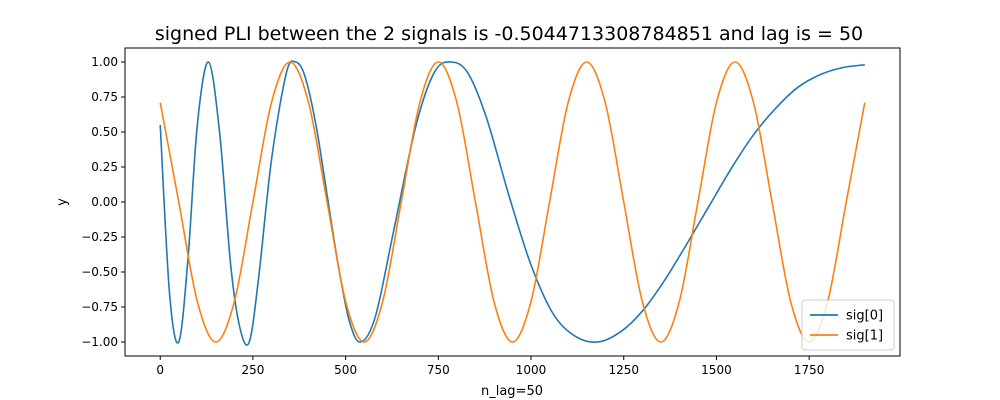  What do you see at coordinates (809, 370) in the screenshot?
I see `x-tick-label: 1750` at bounding box center [809, 370].